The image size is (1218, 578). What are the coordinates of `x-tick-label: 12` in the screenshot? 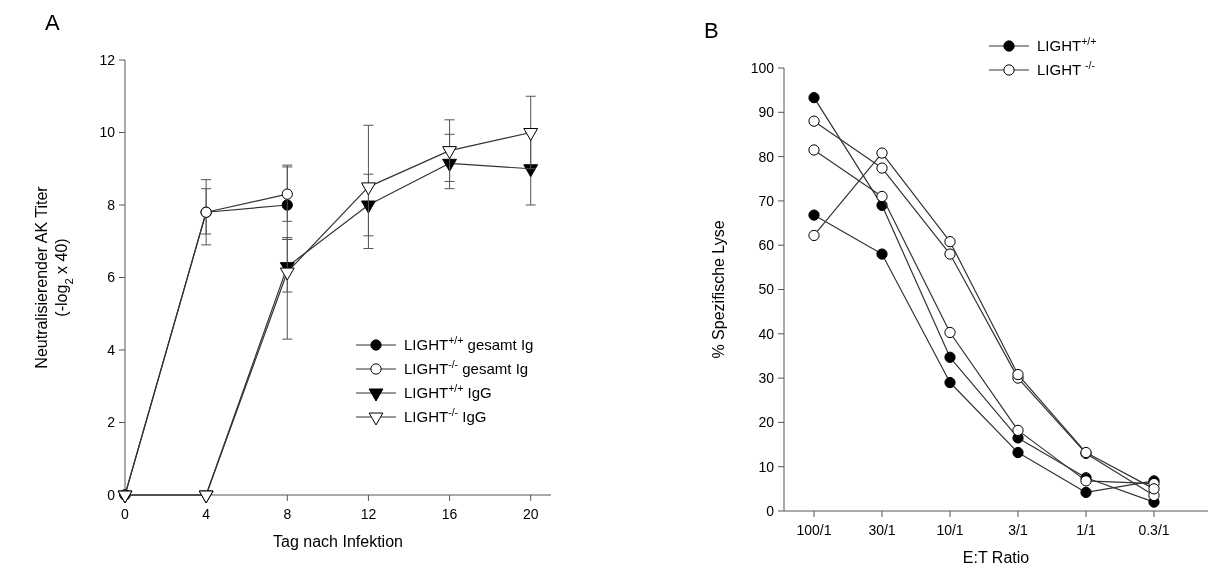 It's located at (368, 514).